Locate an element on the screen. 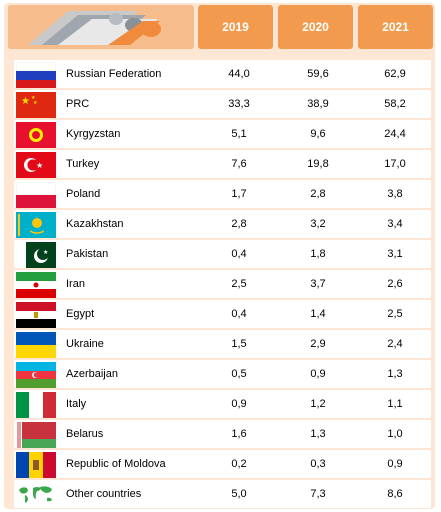  country-name: Ukraine is located at coordinates (85, 344).